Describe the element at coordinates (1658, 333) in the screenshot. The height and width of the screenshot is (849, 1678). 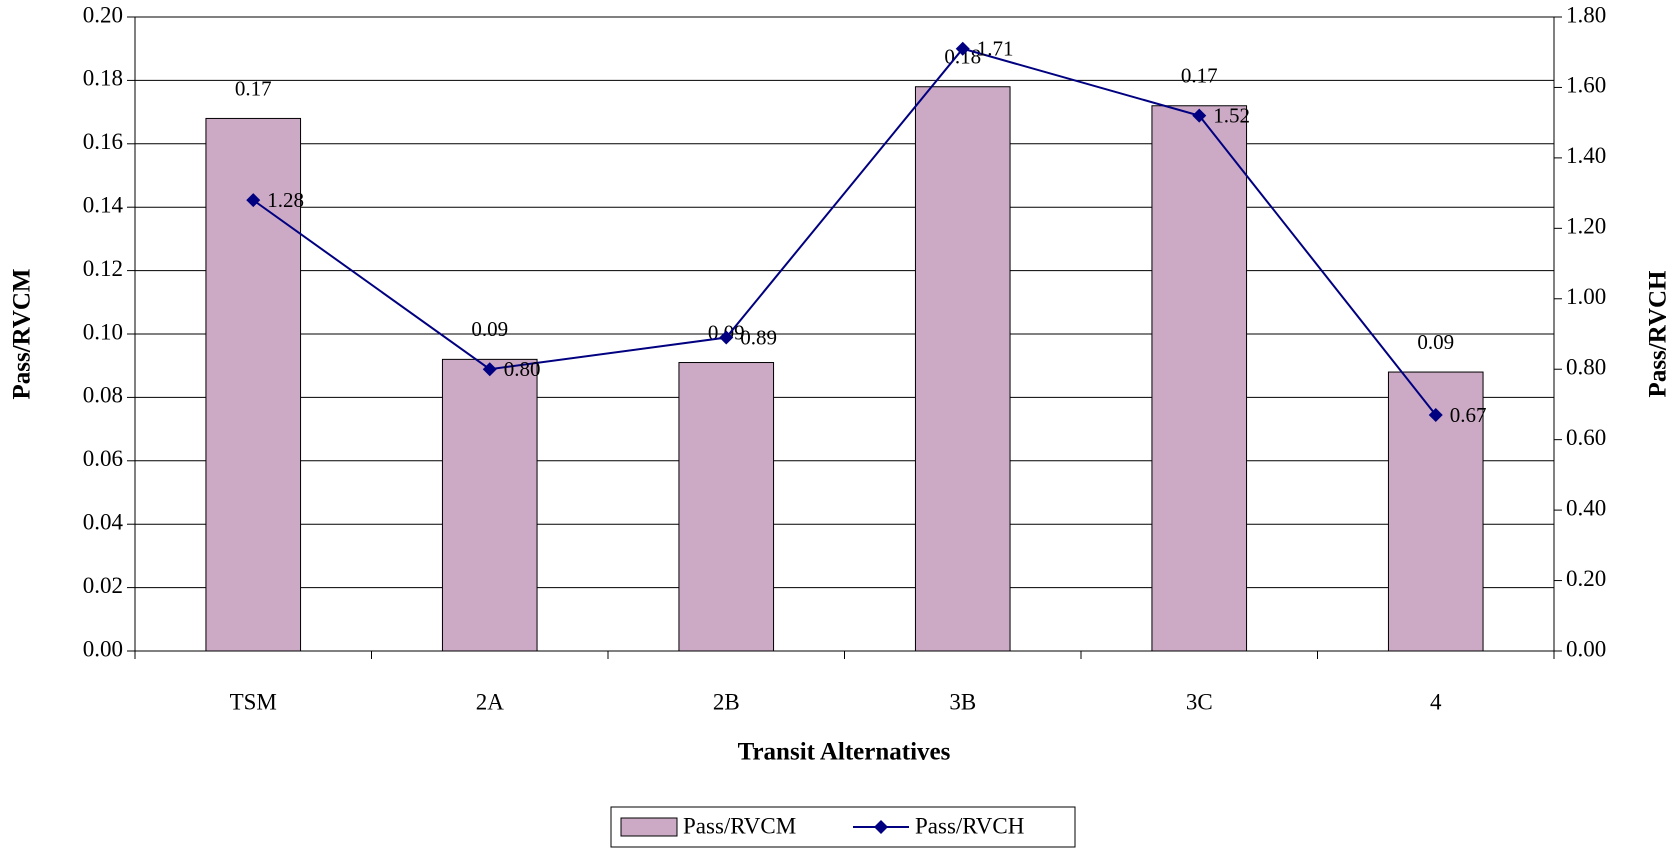
I see `y2-axis-title: Pass/RVCH` at that location.